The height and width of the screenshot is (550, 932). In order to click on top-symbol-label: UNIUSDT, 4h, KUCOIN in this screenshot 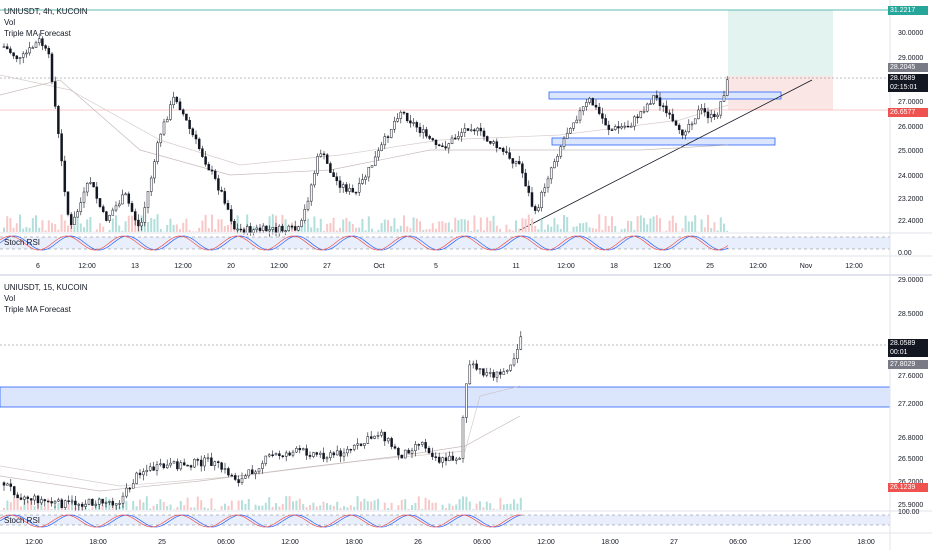, I will do `click(46, 11)`.